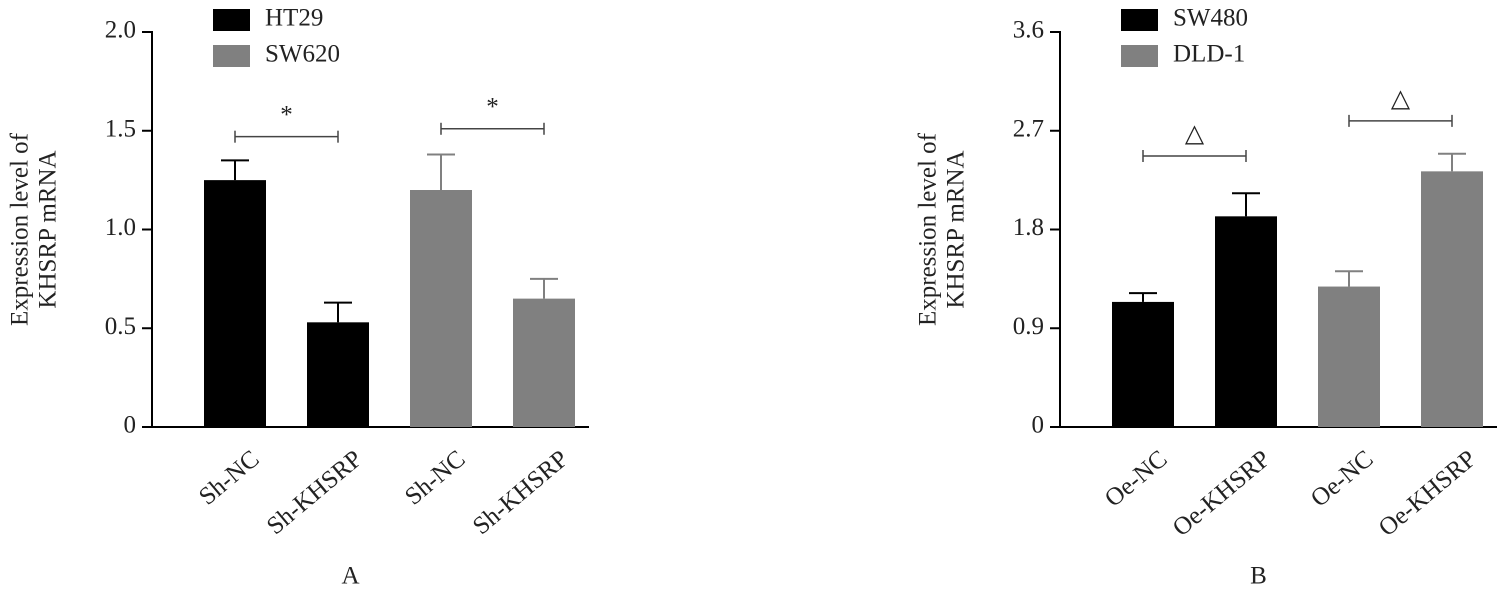 The height and width of the screenshot is (603, 1509). What do you see at coordinates (120, 227) in the screenshot?
I see `y-tick-label: 1.0` at bounding box center [120, 227].